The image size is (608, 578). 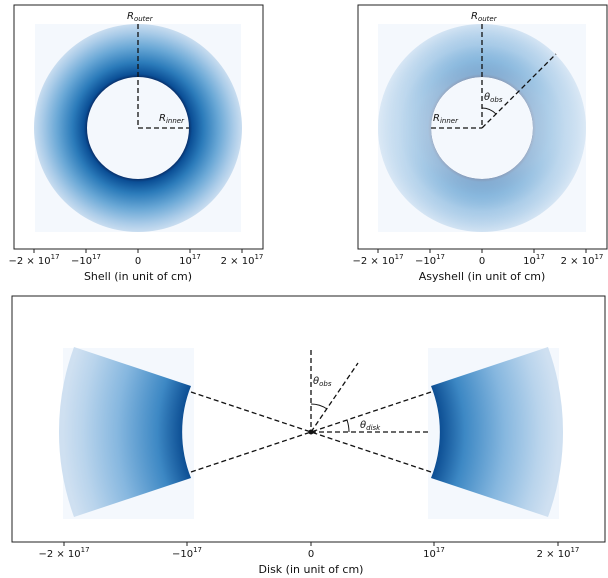 I want to click on disk-edge-line, so click(x=311, y=432).